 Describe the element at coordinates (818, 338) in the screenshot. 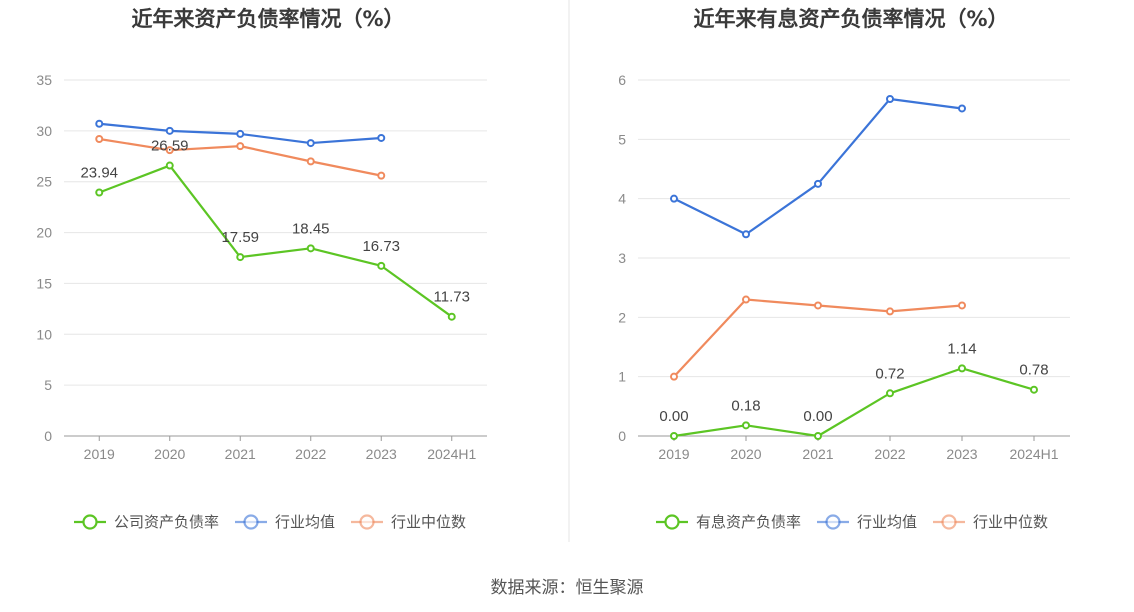

I see `series-line-industry_median` at that location.